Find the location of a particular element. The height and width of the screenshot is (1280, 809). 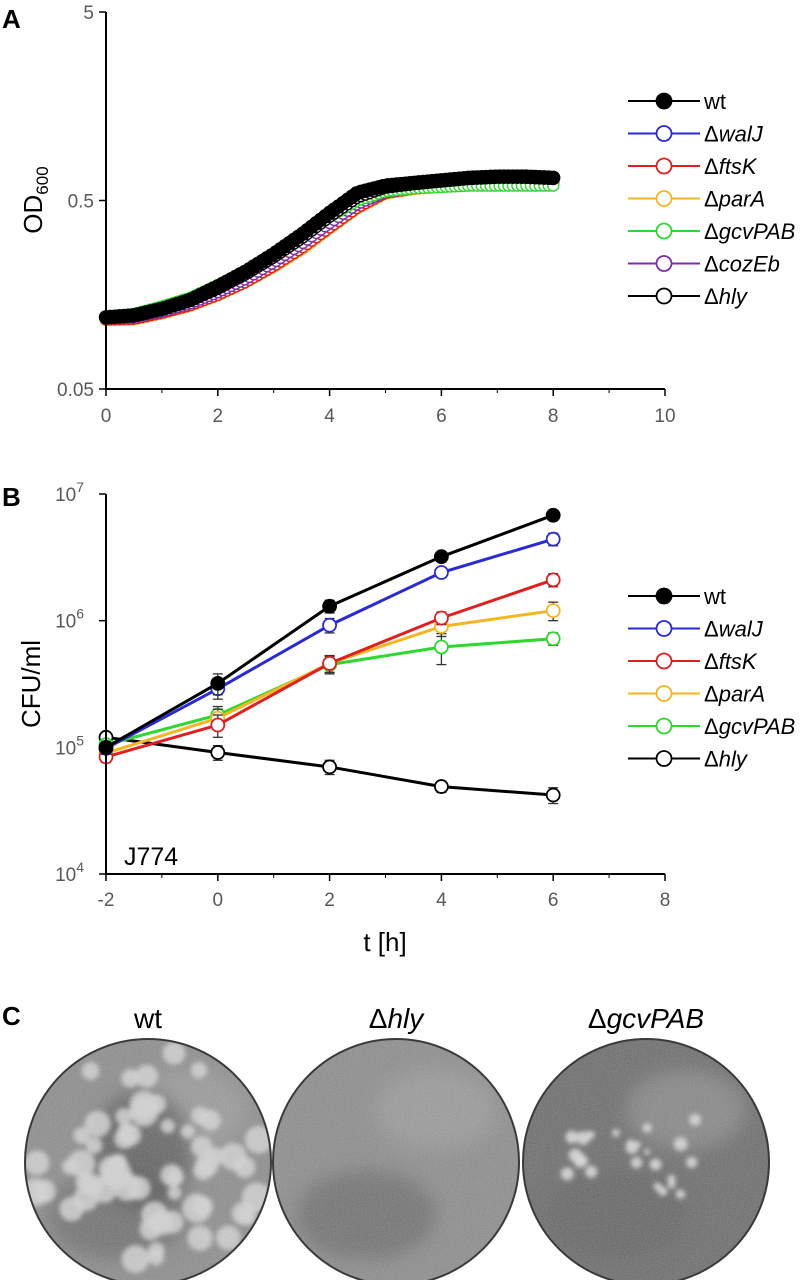

cfu-x-axis-title: t [h] is located at coordinates (384, 942).